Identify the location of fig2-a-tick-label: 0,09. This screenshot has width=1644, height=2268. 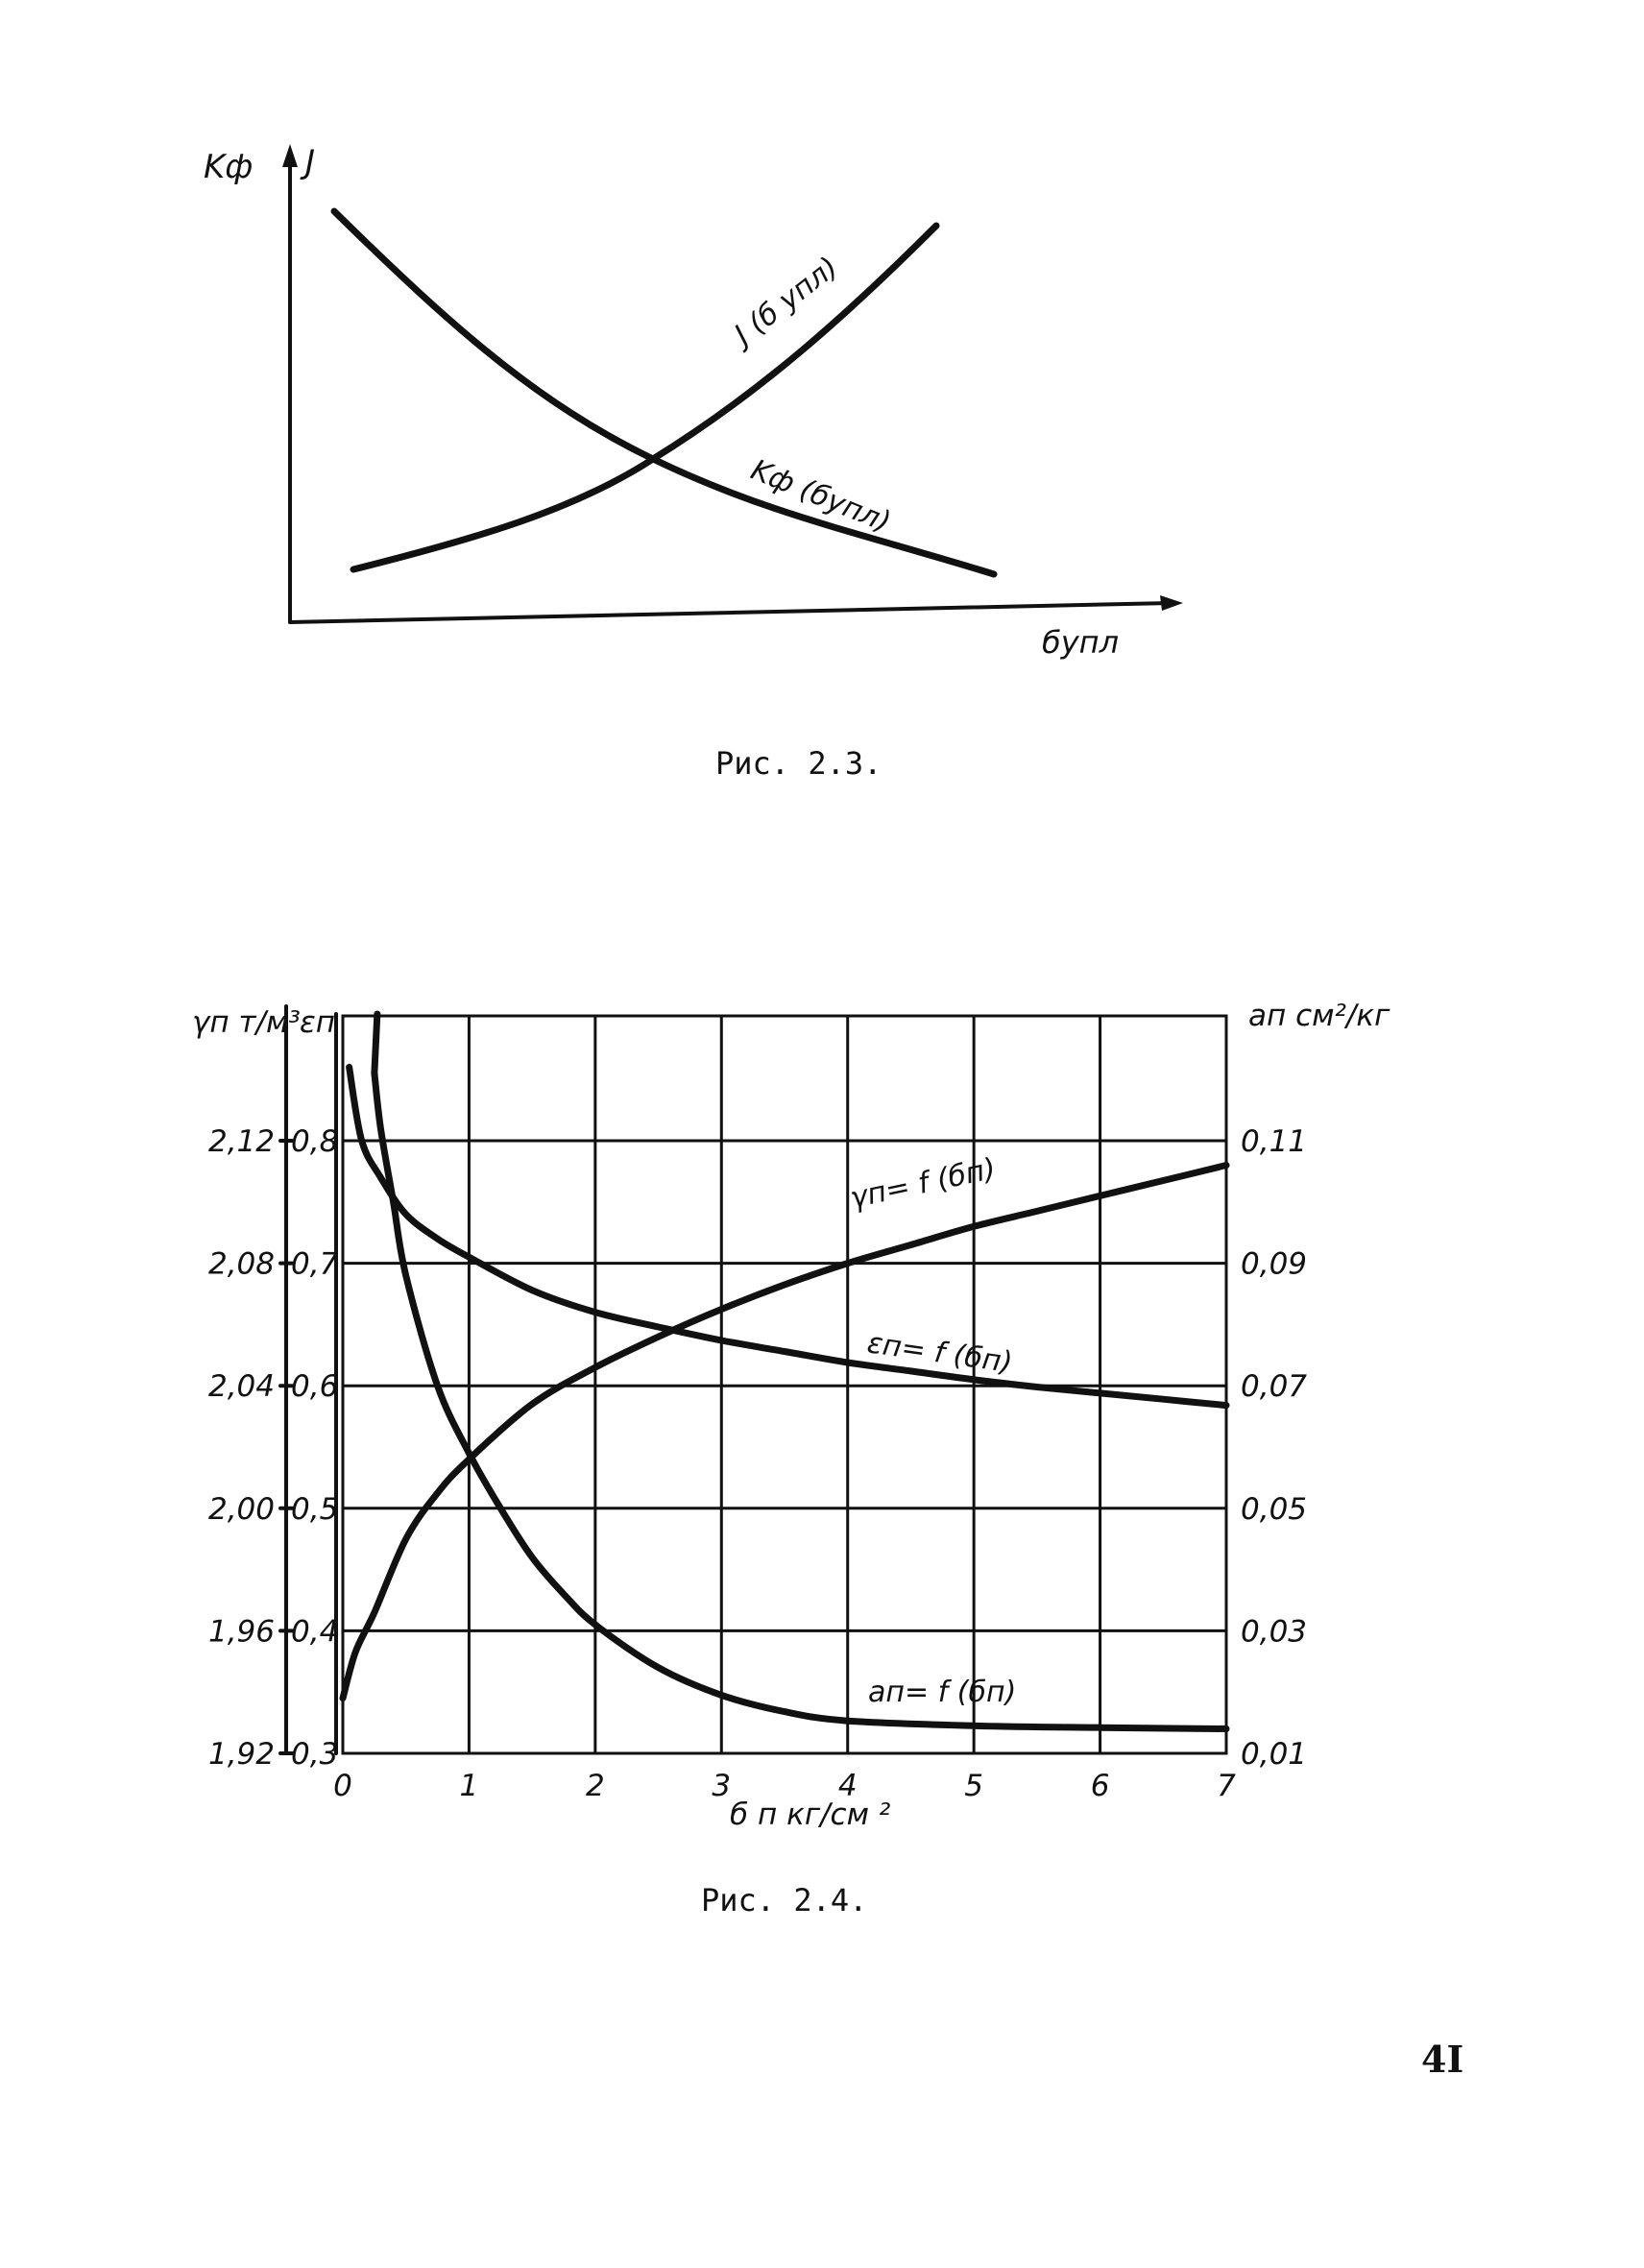
(1274, 1264).